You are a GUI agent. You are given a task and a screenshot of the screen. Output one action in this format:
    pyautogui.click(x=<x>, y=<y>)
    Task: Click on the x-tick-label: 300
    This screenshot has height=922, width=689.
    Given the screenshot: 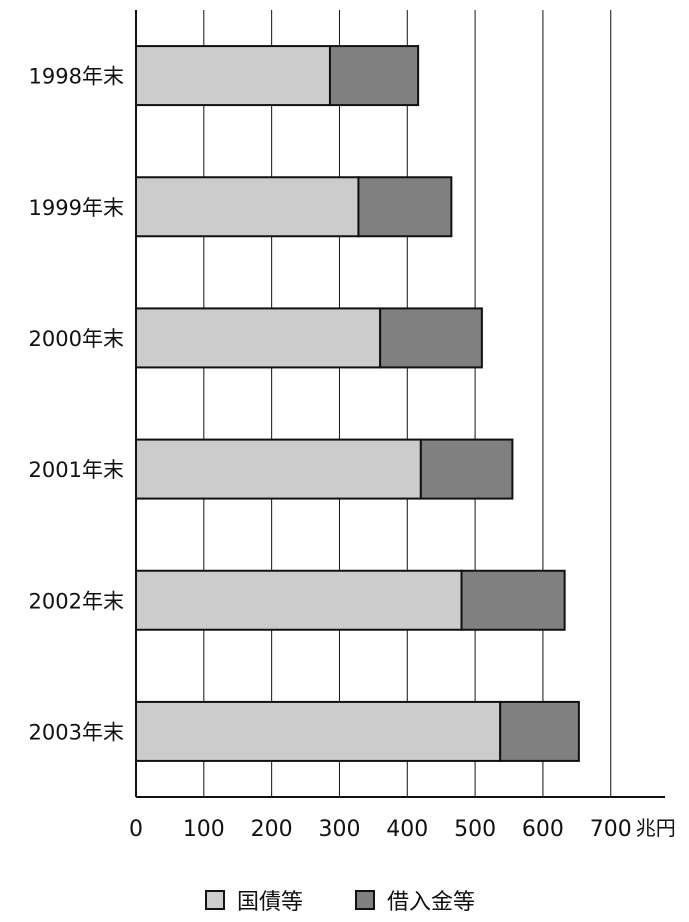 What is the action you would take?
    pyautogui.click(x=339, y=829)
    